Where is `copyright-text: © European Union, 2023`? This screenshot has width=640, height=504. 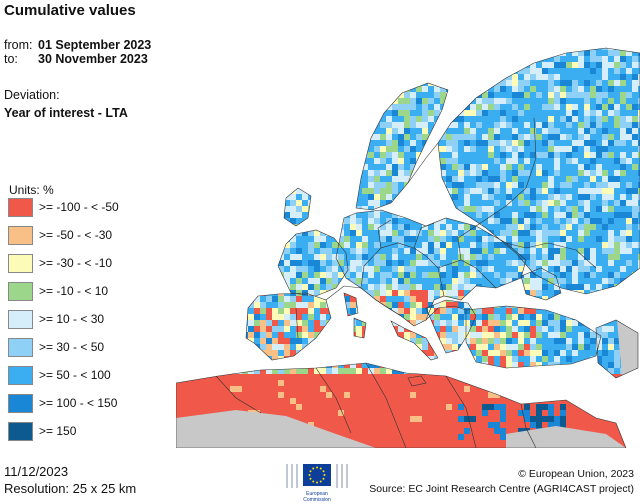
copyright-text: © European Union, 2023 is located at coordinates (576, 474).